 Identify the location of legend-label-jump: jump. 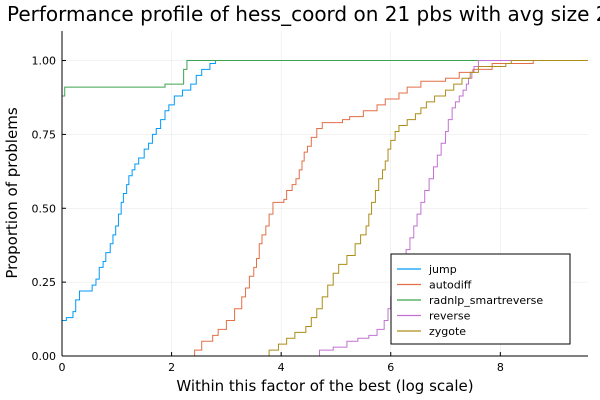
(442, 269).